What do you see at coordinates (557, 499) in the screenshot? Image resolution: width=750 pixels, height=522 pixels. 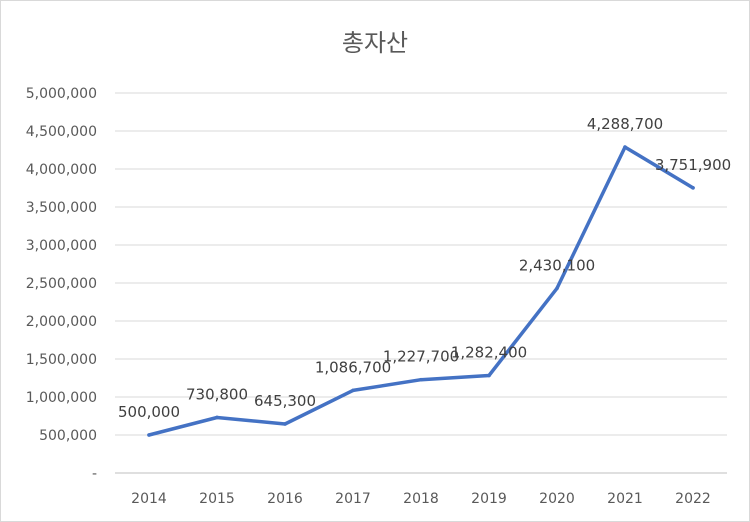 I see `x-tick-label: 2020` at bounding box center [557, 499].